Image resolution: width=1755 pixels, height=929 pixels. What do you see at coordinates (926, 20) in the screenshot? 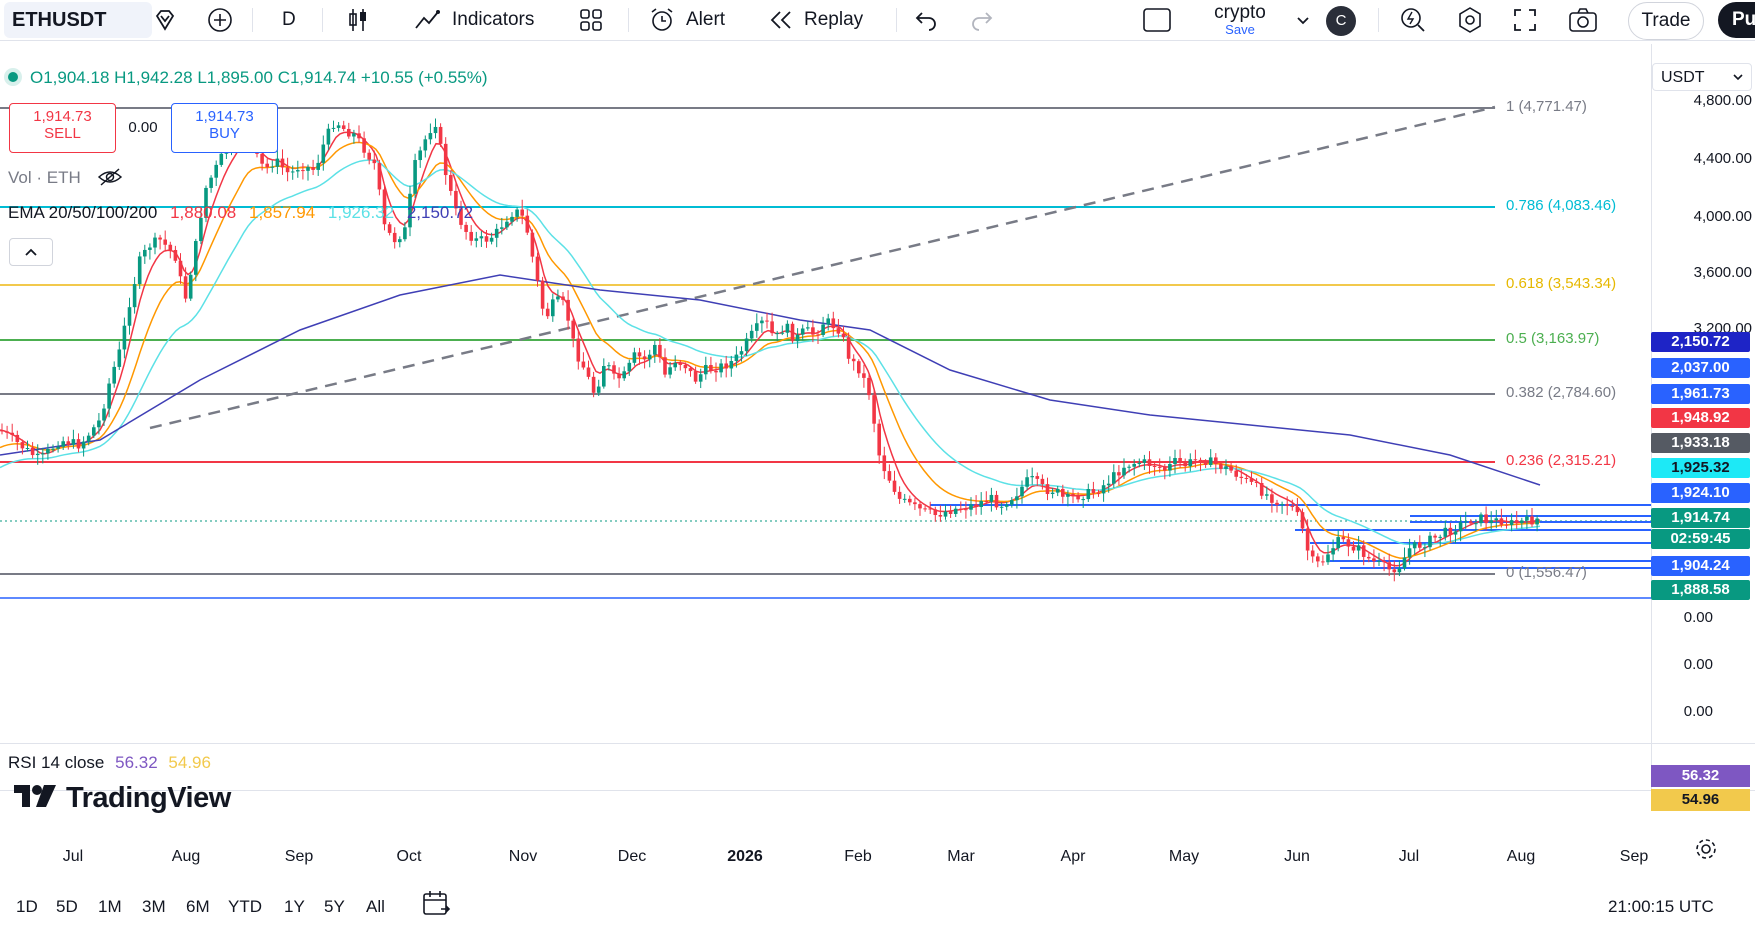
I see `undo-icon` at bounding box center [926, 20].